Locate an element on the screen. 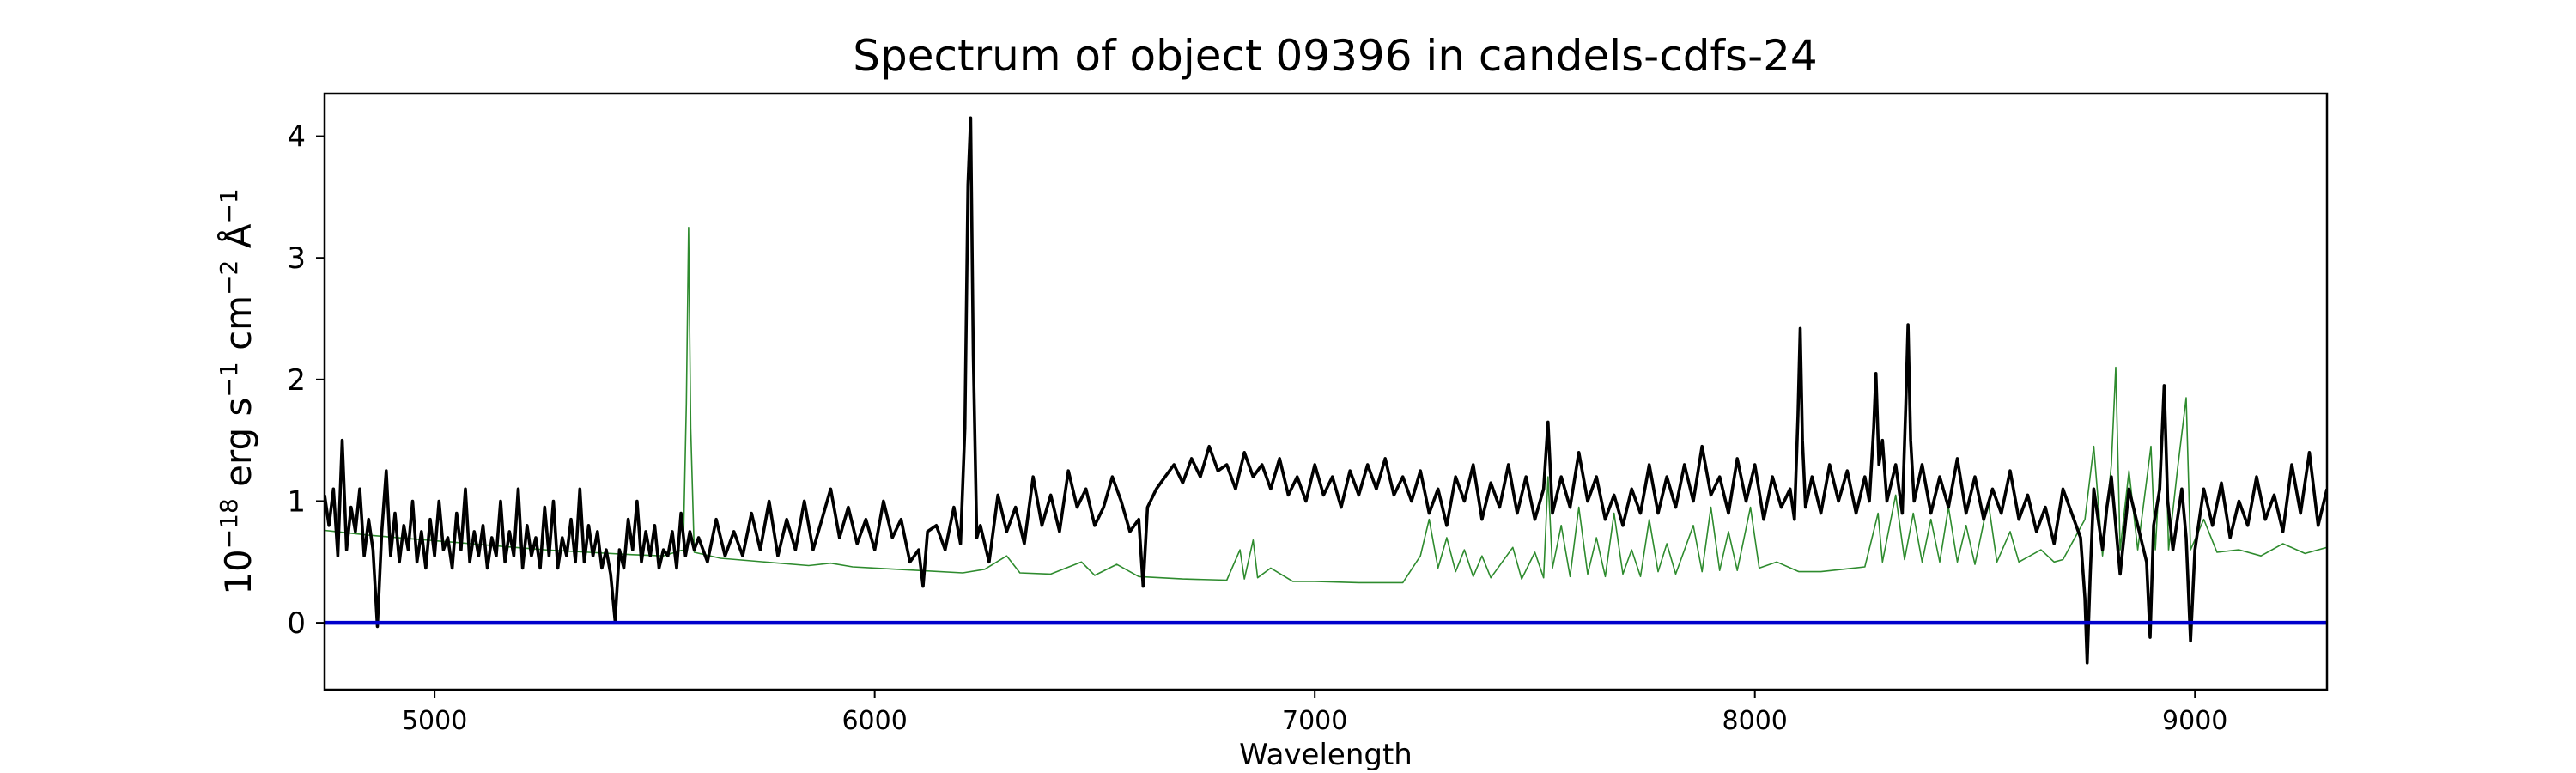 The height and width of the screenshot is (773, 2576). x-axis-ticks: 5000 6000 7000 8000 9000 is located at coordinates (1314, 713).